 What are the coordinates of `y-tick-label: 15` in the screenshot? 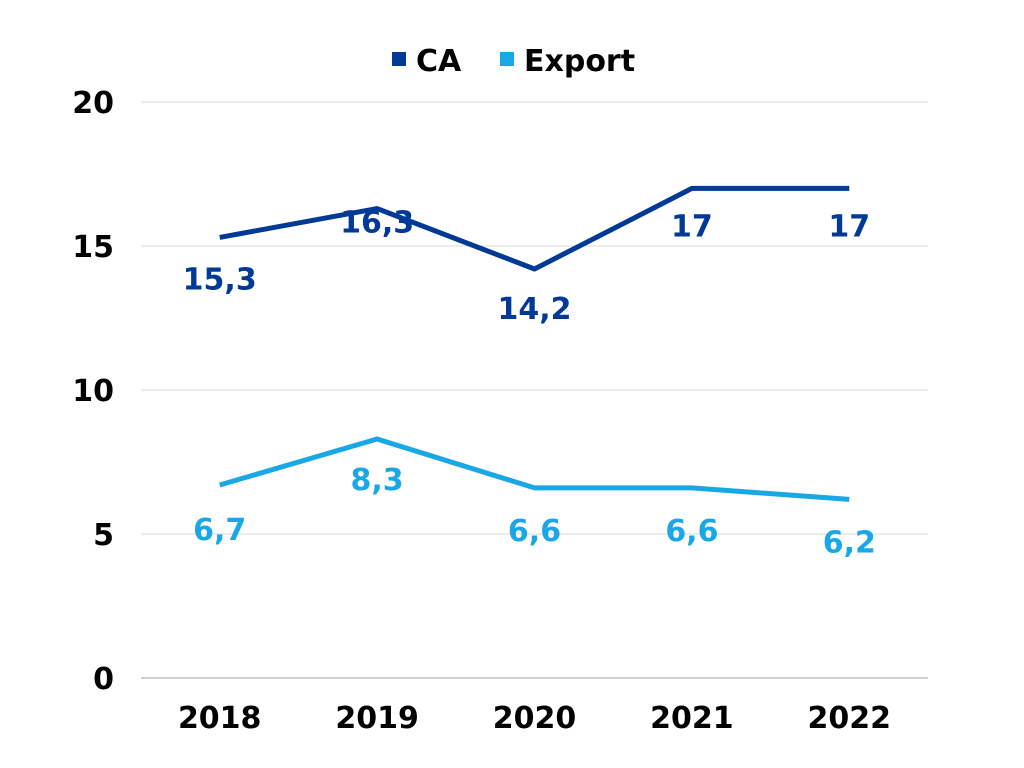 It's located at (93, 247).